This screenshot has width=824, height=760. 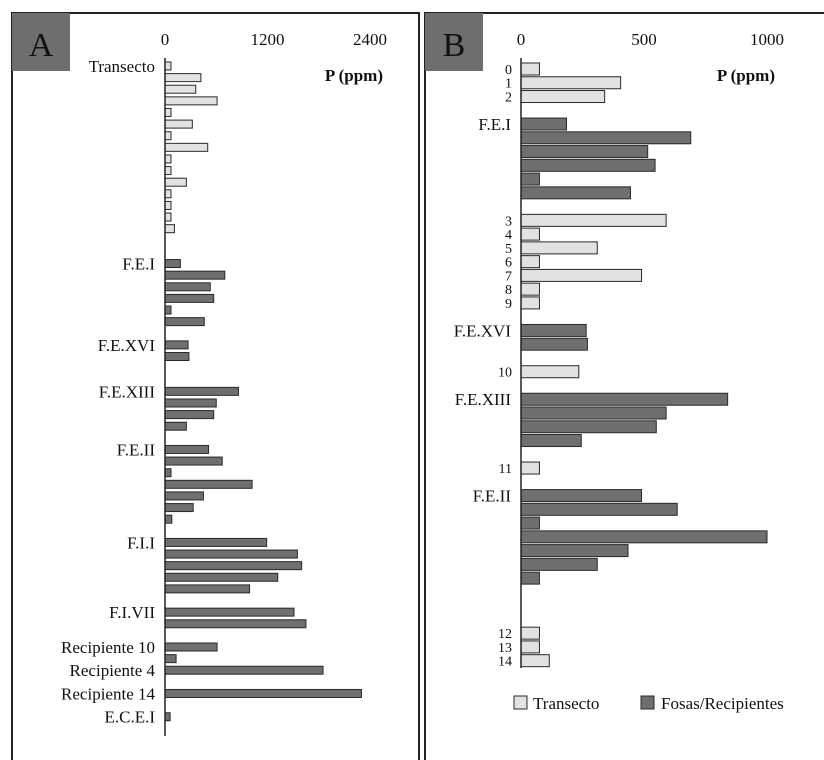 I want to click on panel-a-row-label: F.I.I, so click(x=141, y=542).